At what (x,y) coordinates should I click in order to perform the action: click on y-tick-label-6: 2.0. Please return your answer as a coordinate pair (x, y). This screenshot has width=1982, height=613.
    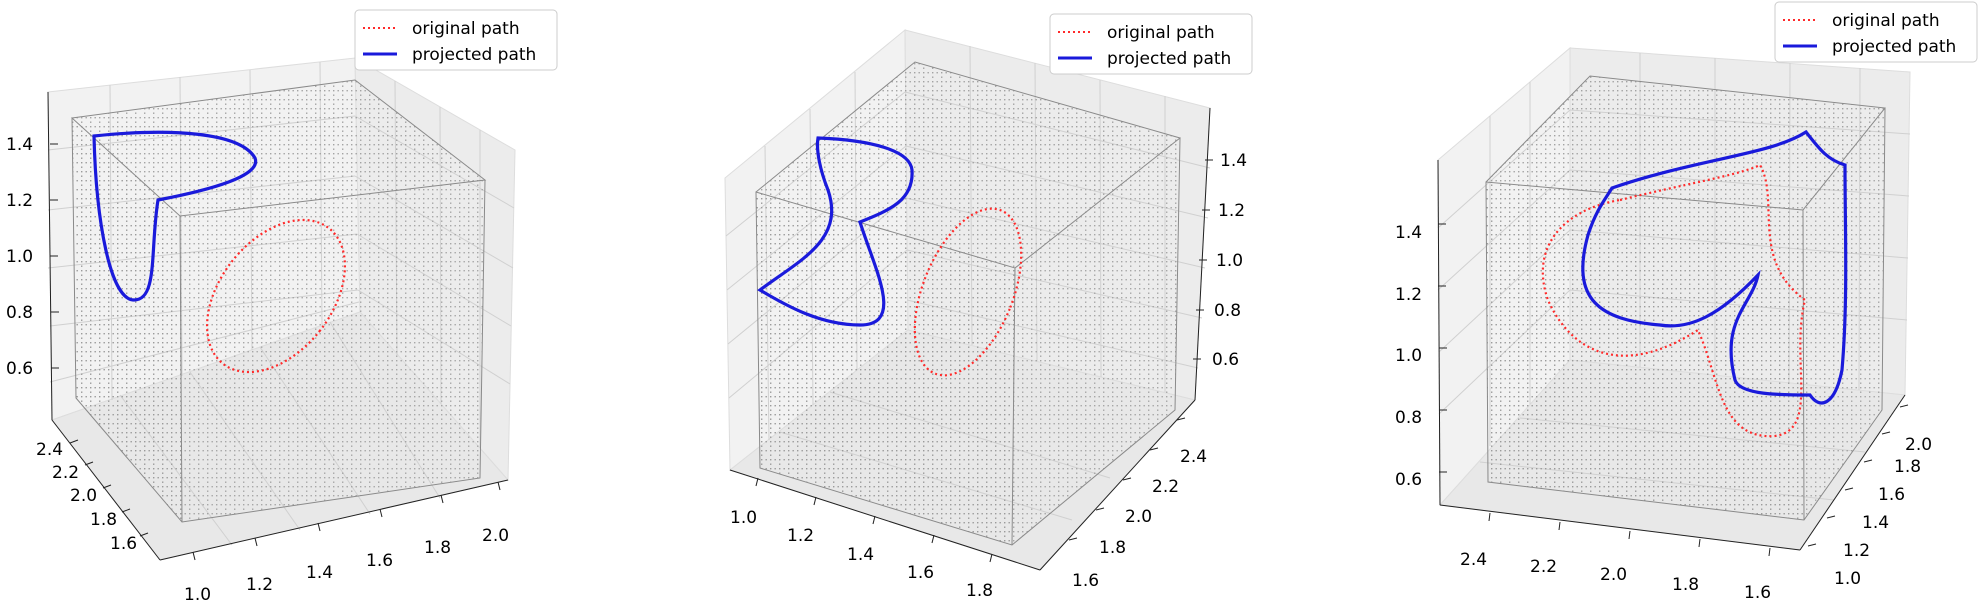
    Looking at the image, I should click on (1918, 445).